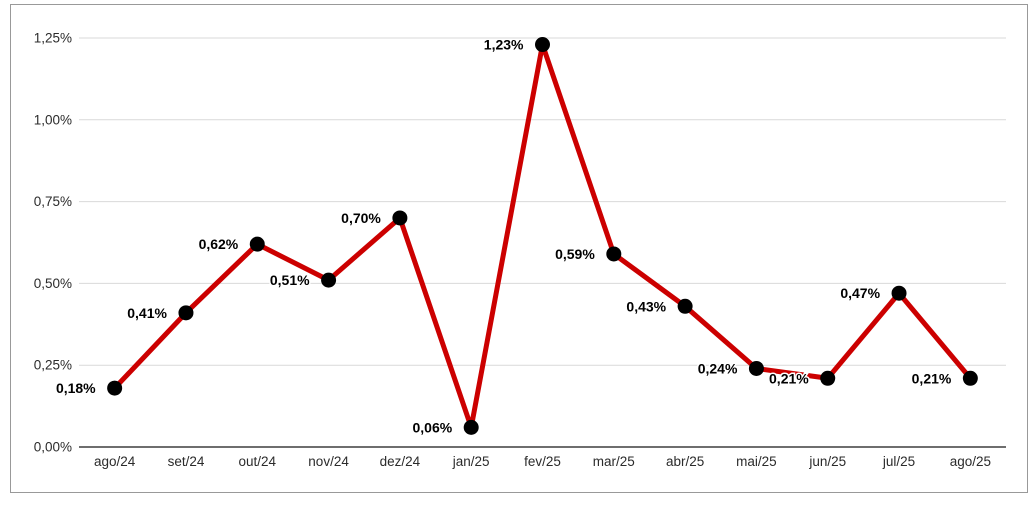 This screenshot has height=508, width=1036. What do you see at coordinates (147, 313) in the screenshot?
I see `data-point-label: 0,41%` at bounding box center [147, 313].